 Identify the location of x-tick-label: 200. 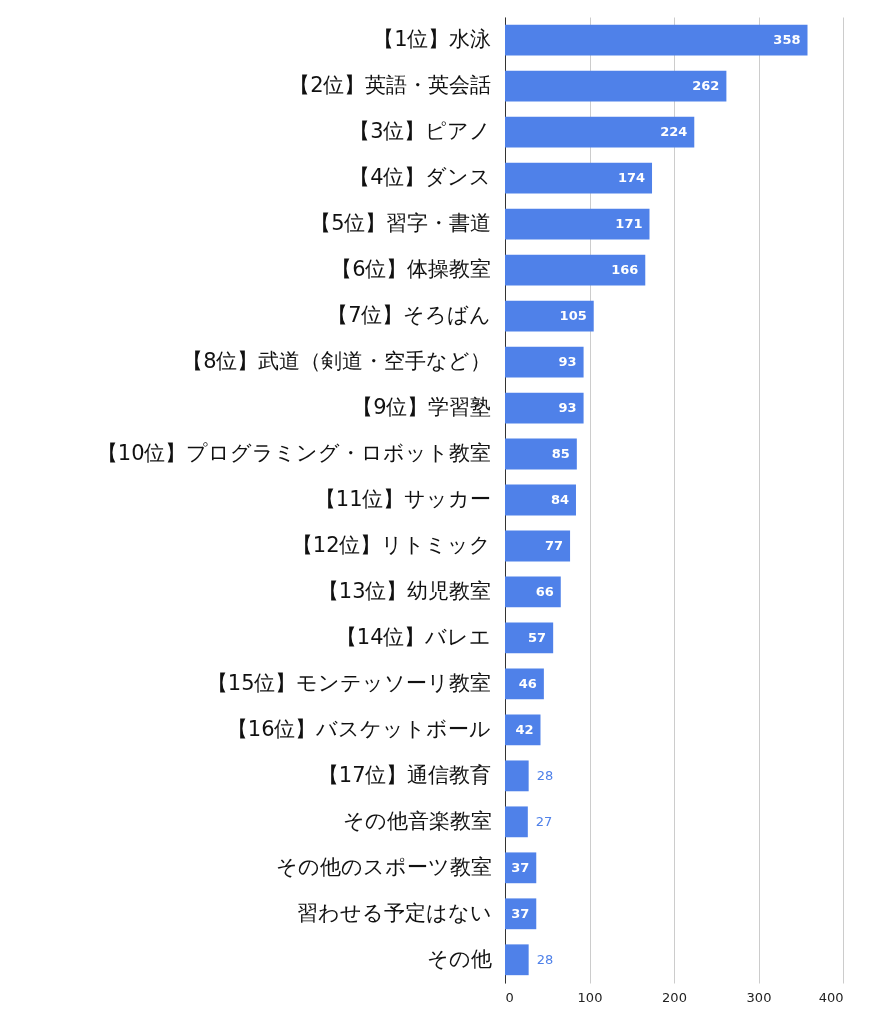
(674, 997).